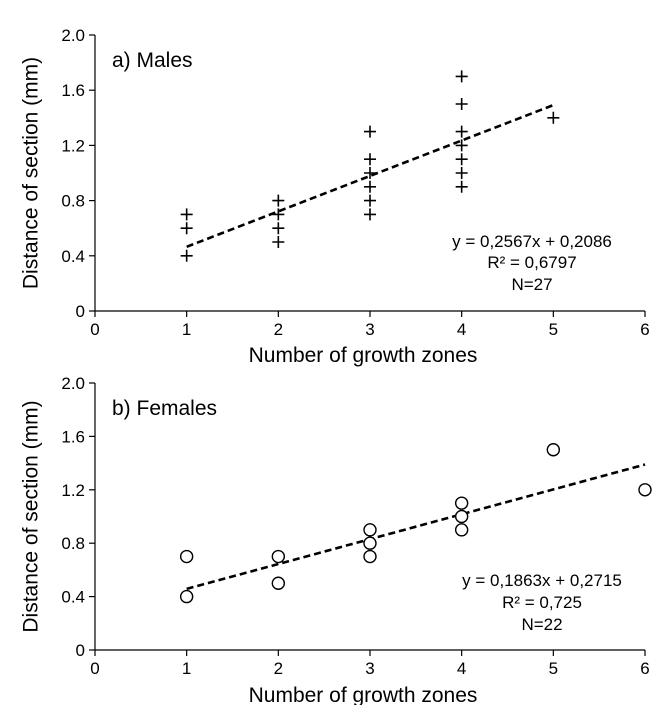 The image size is (662, 705). Describe the element at coordinates (542, 580) in the screenshot. I see `regression-annotation: y = 0,1863x + 0,2715` at that location.